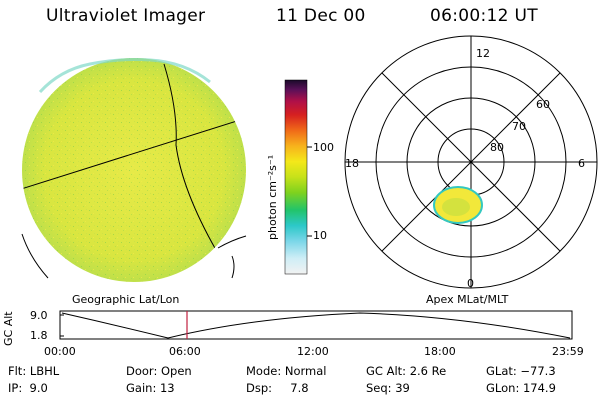 Image resolution: width=600 pixels, height=400 pixels. What do you see at coordinates (581, 163) in the screenshot?
I see `mlt-label-6: 6` at bounding box center [581, 163].